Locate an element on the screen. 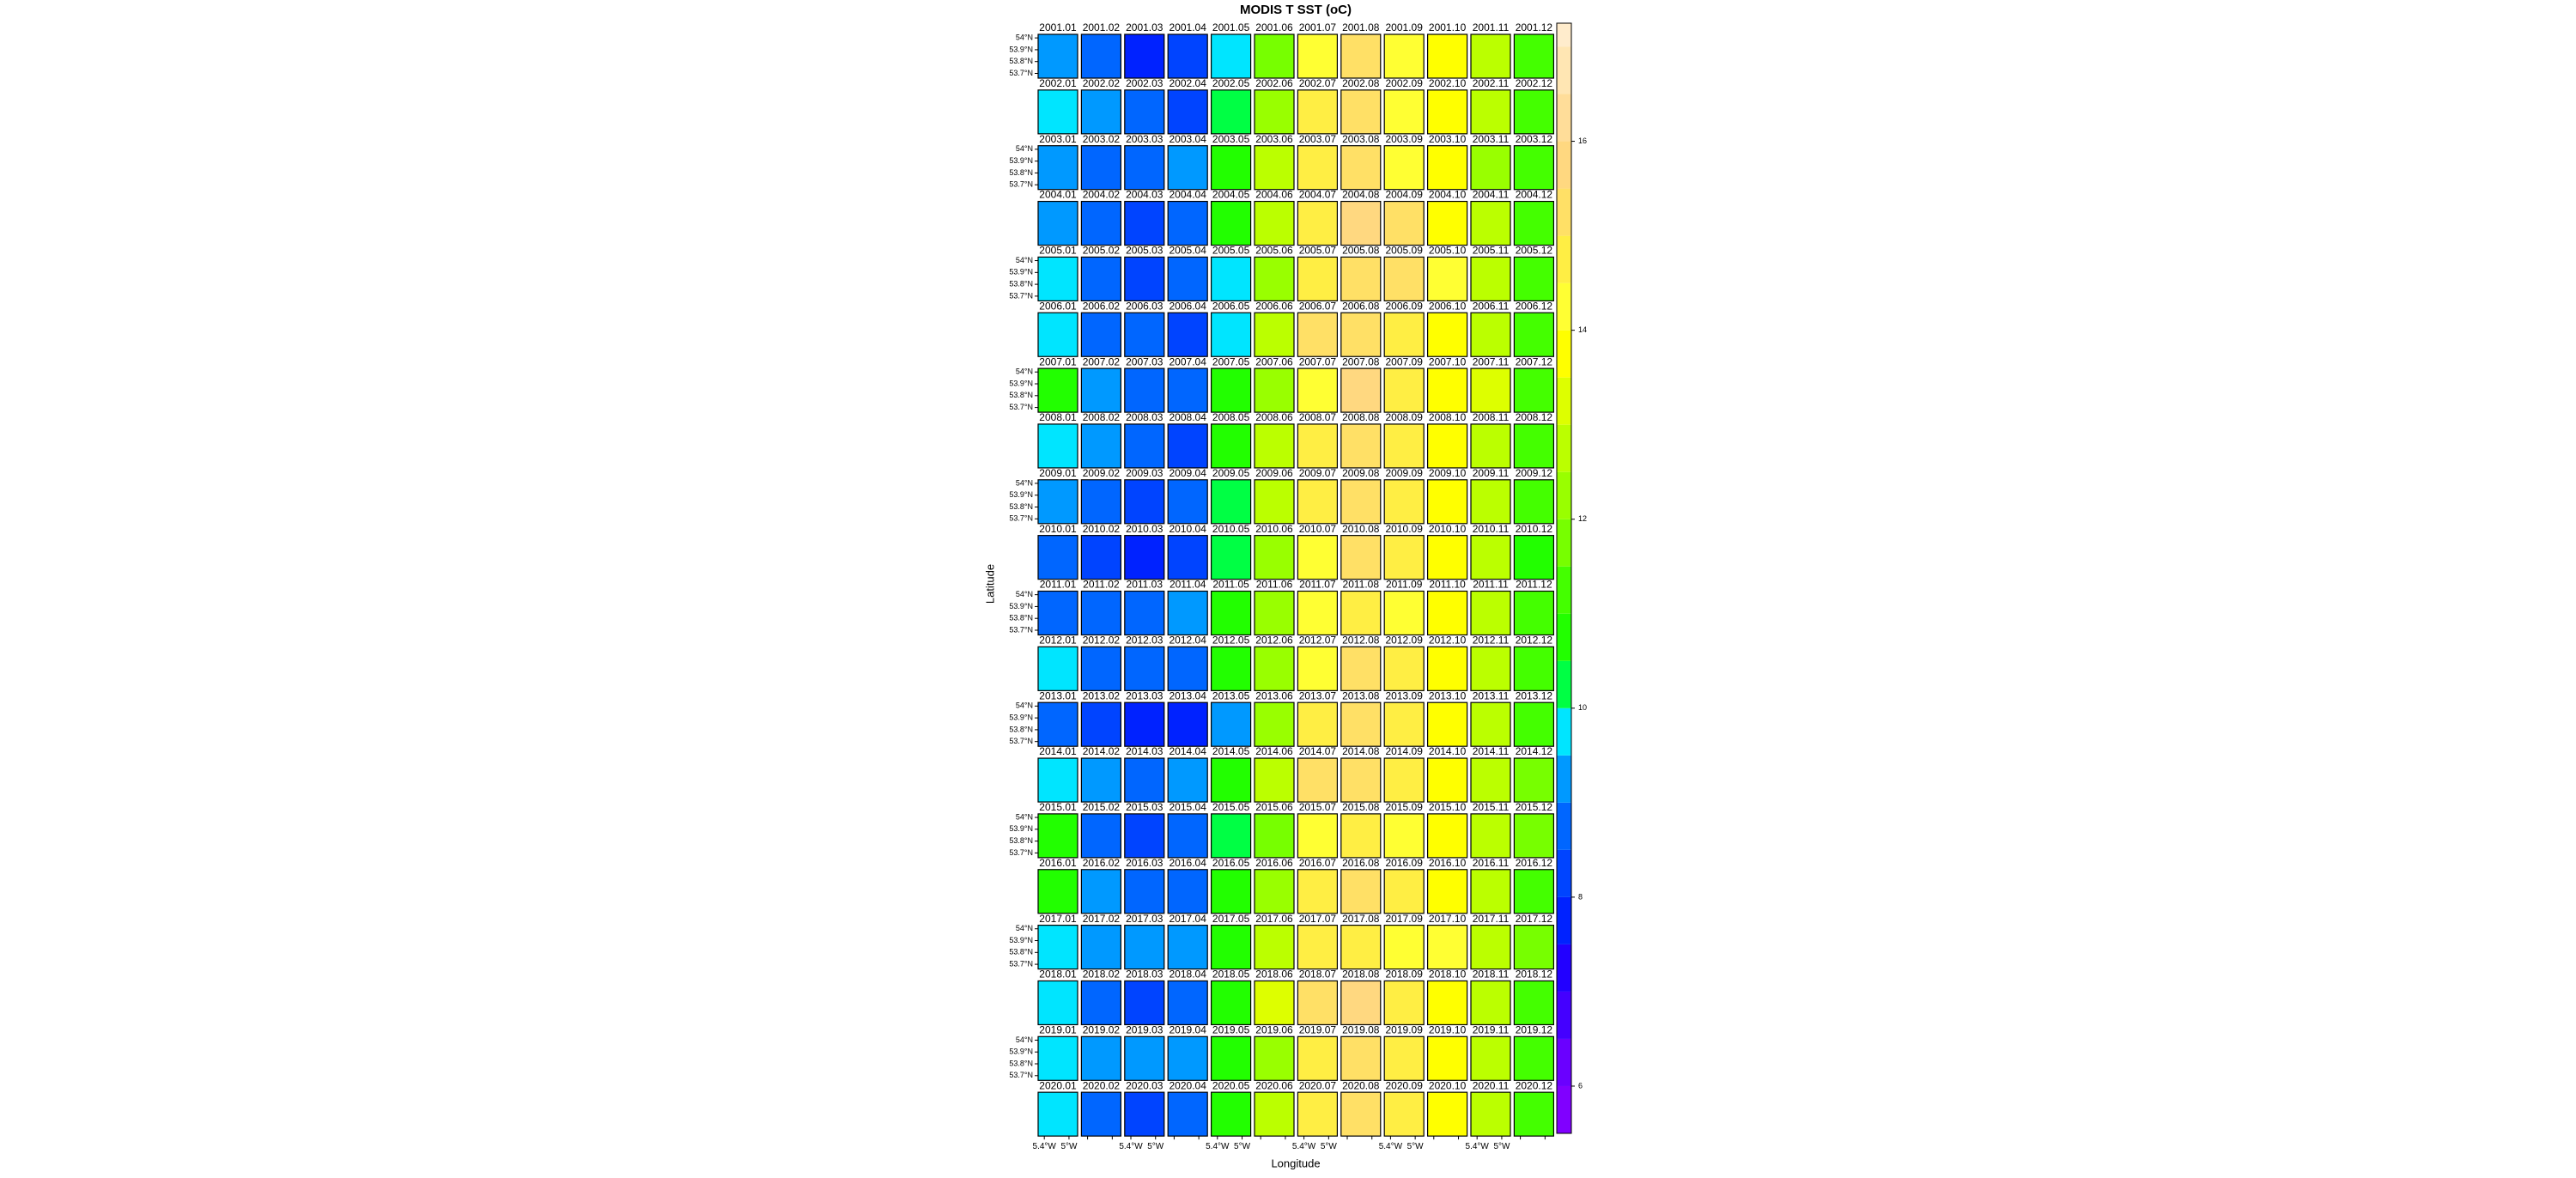  panel-label: 2015.08 is located at coordinates (1361, 807).